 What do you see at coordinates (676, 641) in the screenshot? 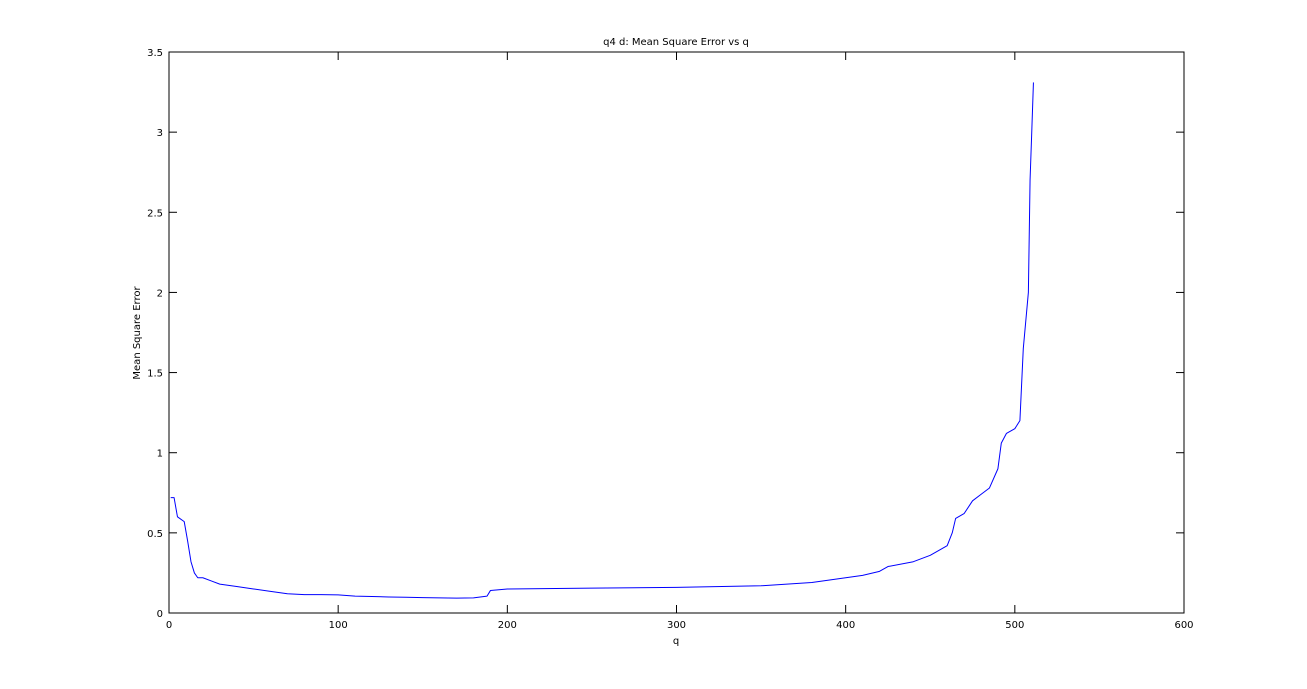
I see `x-axis-label: q` at bounding box center [676, 641].